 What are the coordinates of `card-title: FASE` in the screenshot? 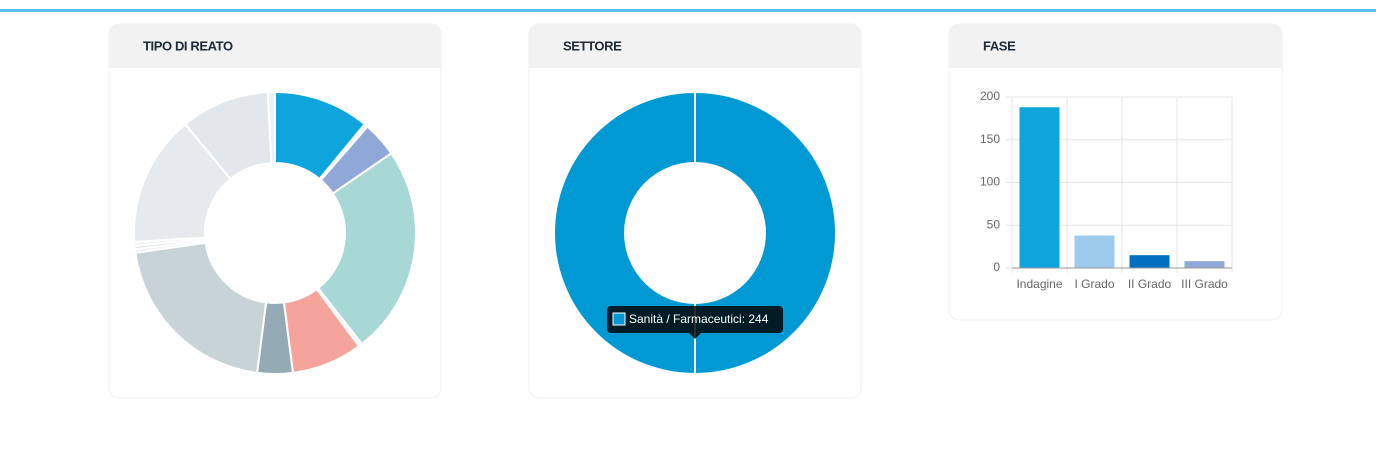 It's located at (999, 45).